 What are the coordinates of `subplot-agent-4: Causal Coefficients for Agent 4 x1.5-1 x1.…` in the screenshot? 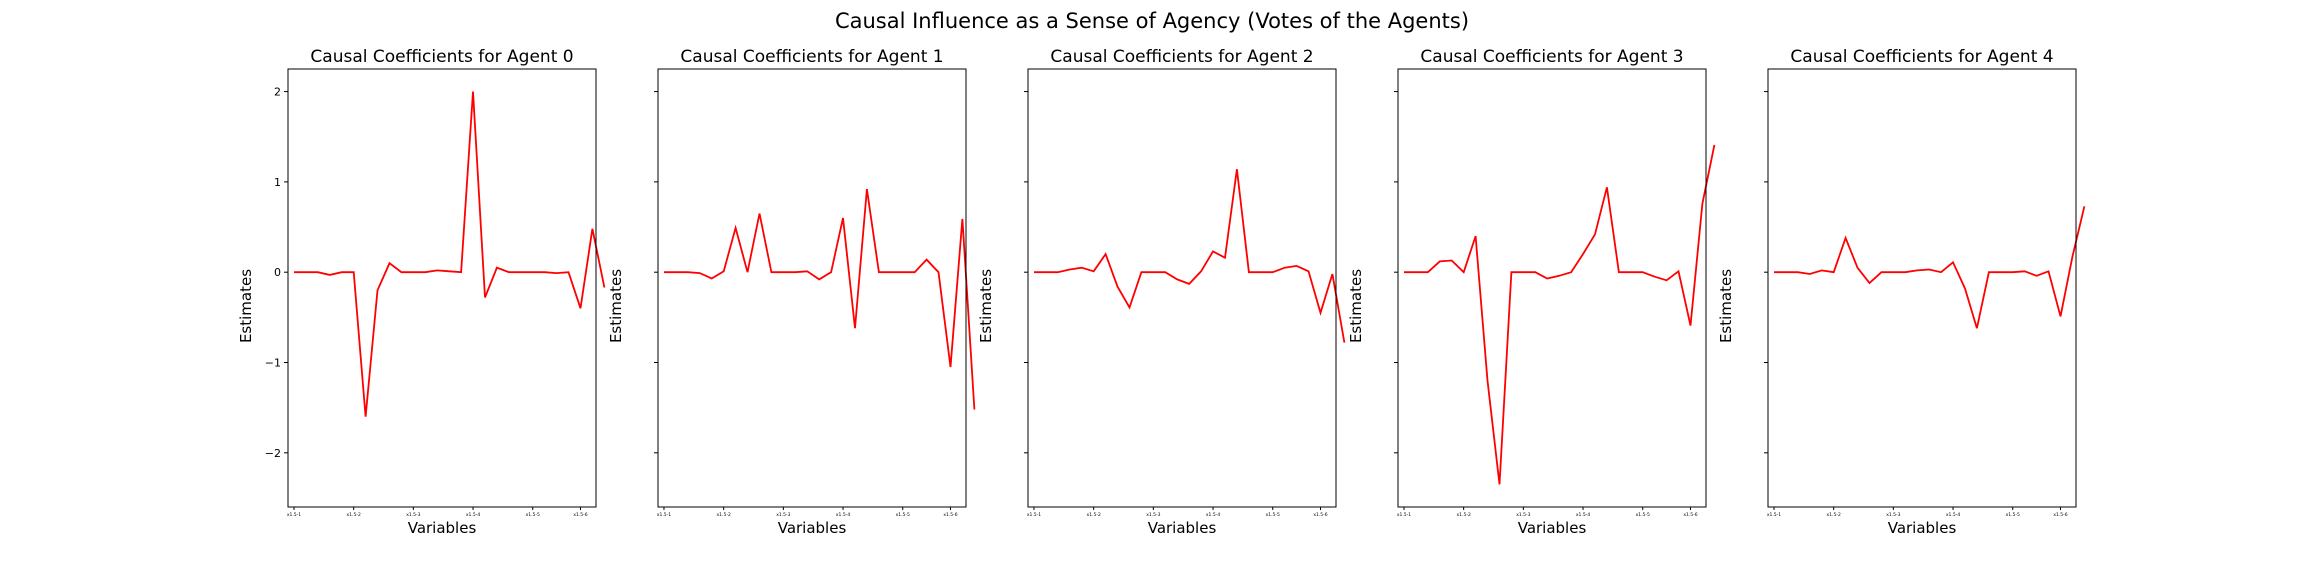 It's located at (1901, 292).